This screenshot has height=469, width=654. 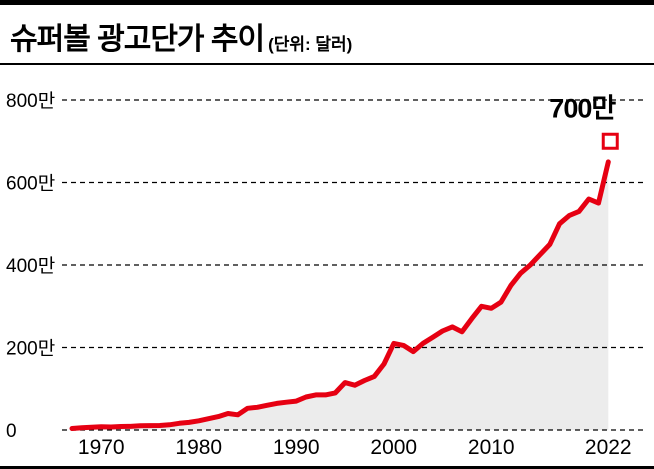 I want to click on y-tick-label: 400만, so click(x=30, y=266).